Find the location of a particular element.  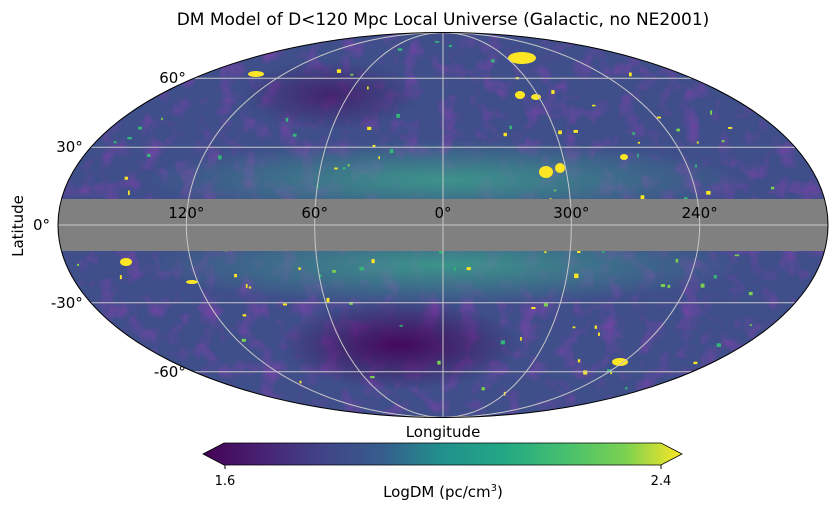

y-axis-label: Latitude is located at coordinates (18, 226).